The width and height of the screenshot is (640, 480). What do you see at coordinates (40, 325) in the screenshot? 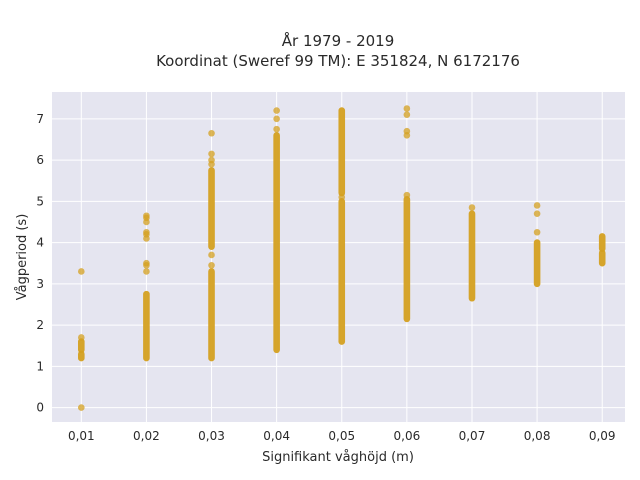
I see `y-tick-label: 2` at bounding box center [40, 325].